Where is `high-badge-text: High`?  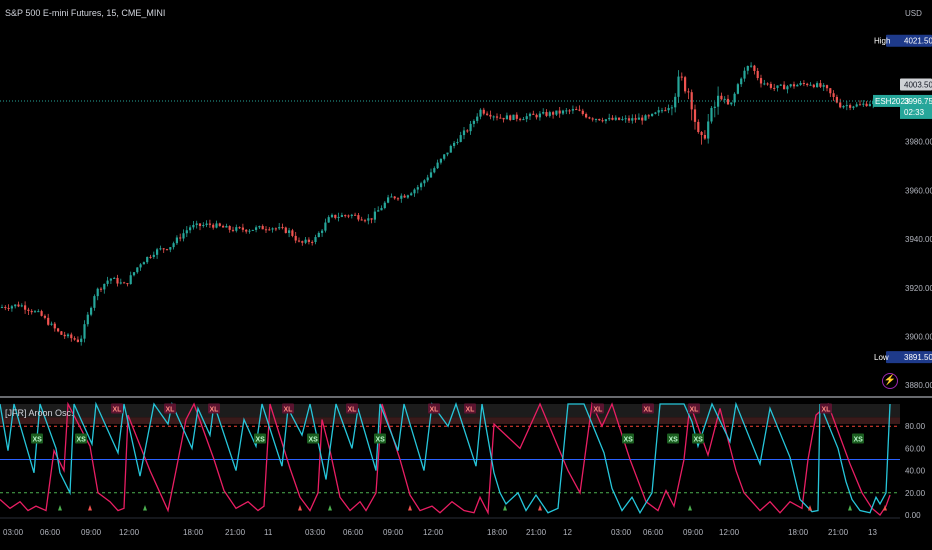
high-badge-text: High is located at coordinates (882, 41).